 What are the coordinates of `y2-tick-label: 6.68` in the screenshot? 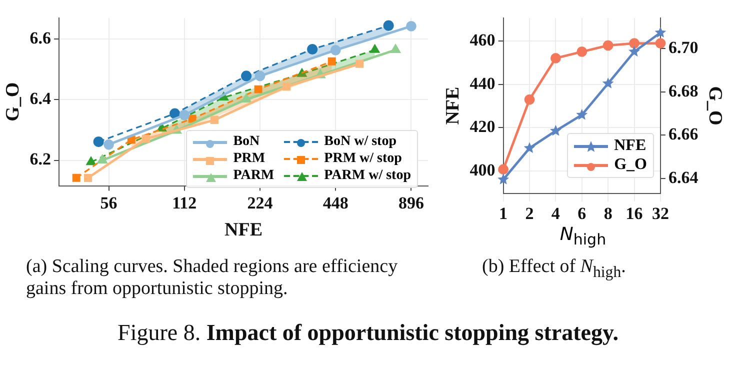 It's located at (683, 90).